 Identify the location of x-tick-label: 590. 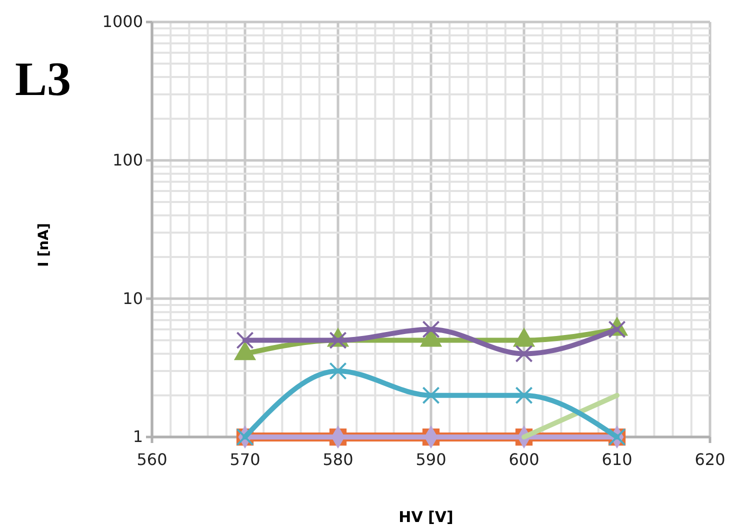
(431, 460).